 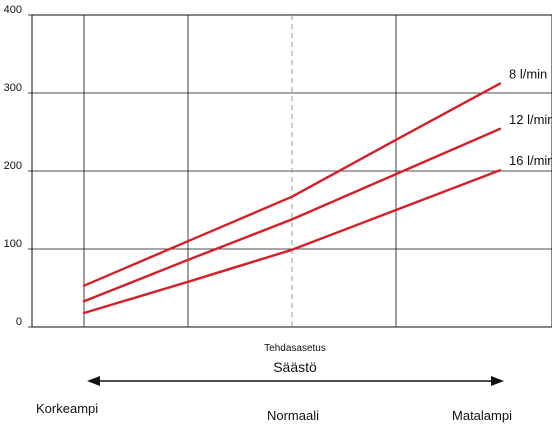 I want to click on range-label: Säästö, so click(x=295, y=367).